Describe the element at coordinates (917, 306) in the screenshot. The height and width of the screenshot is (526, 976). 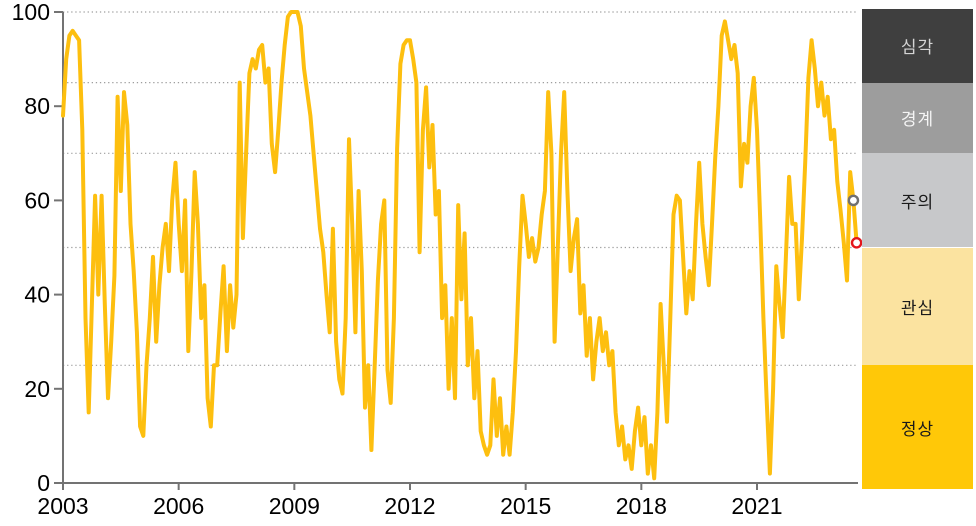
I see `zone-attention: 관심` at that location.